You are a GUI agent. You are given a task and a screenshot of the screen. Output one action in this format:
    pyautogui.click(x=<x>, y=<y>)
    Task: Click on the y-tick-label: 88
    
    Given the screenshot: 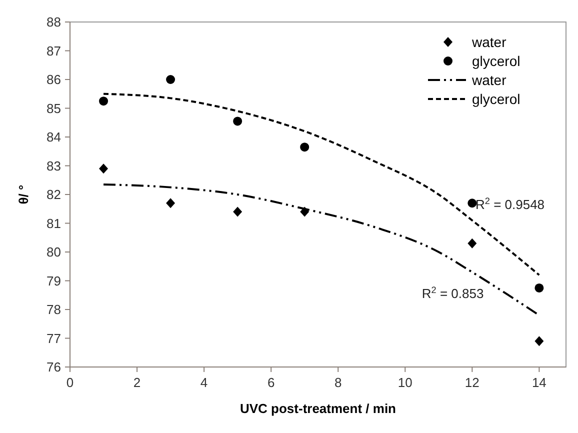 What is the action you would take?
    pyautogui.click(x=53, y=22)
    